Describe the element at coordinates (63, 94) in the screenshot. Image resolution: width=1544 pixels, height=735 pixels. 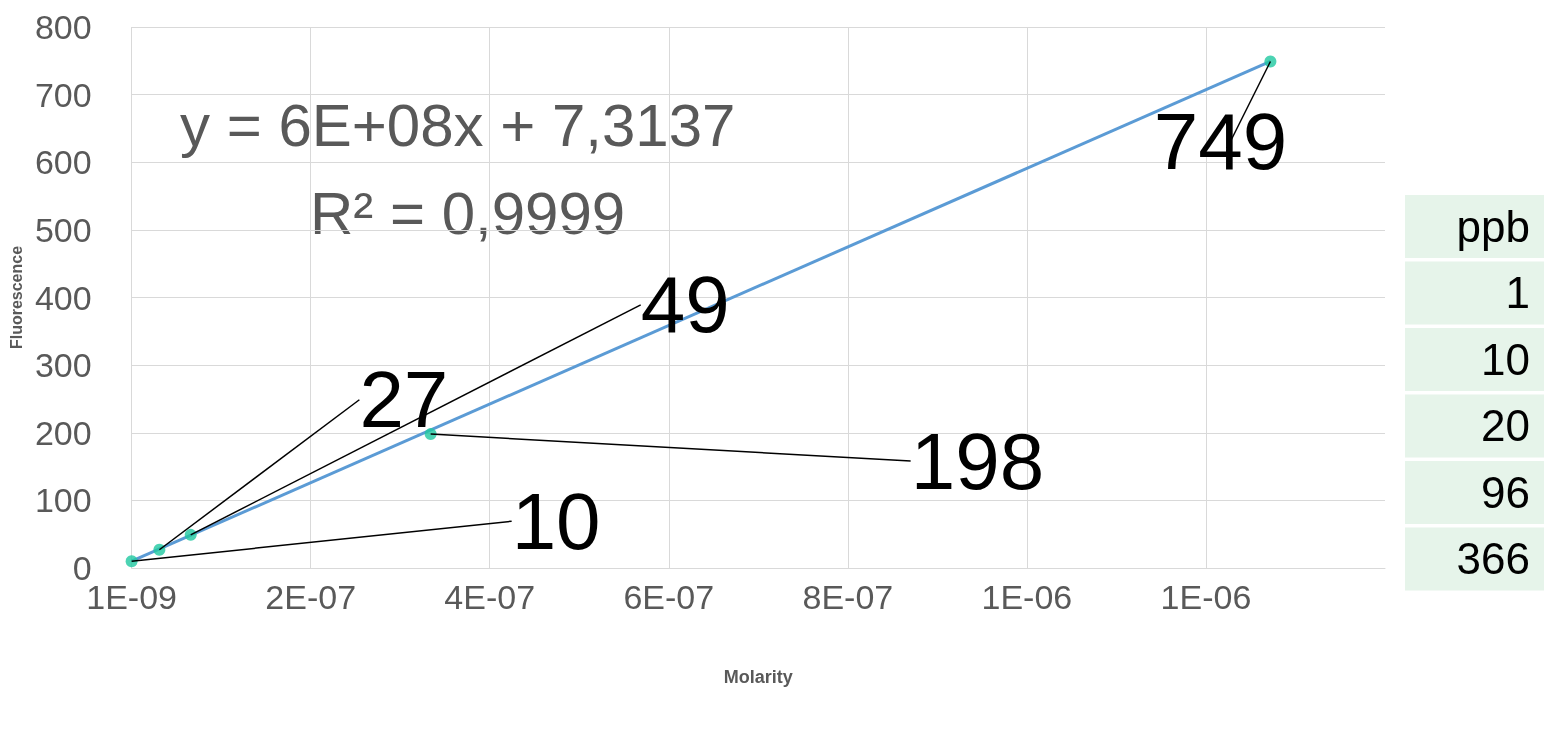
I see `y-tick-label: 700` at that location.